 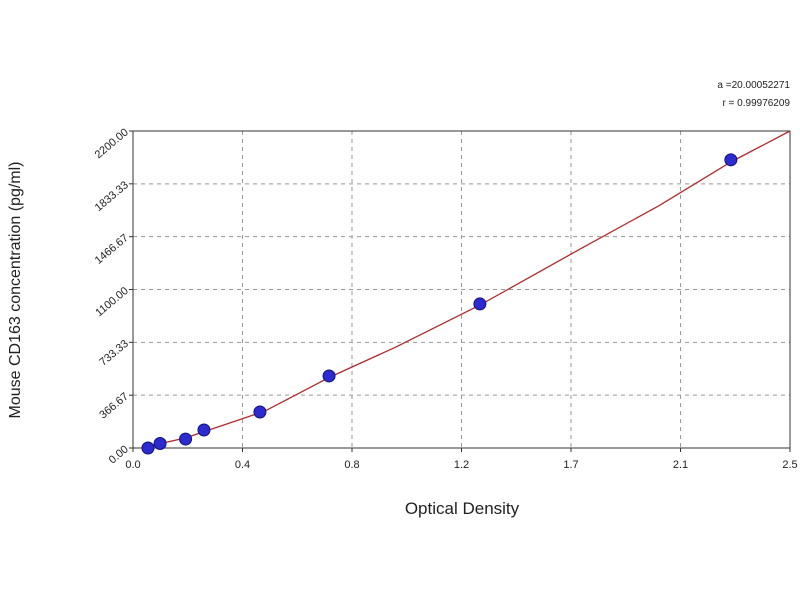 What do you see at coordinates (242, 465) in the screenshot?
I see `x-tick-label: 0.4` at bounding box center [242, 465].